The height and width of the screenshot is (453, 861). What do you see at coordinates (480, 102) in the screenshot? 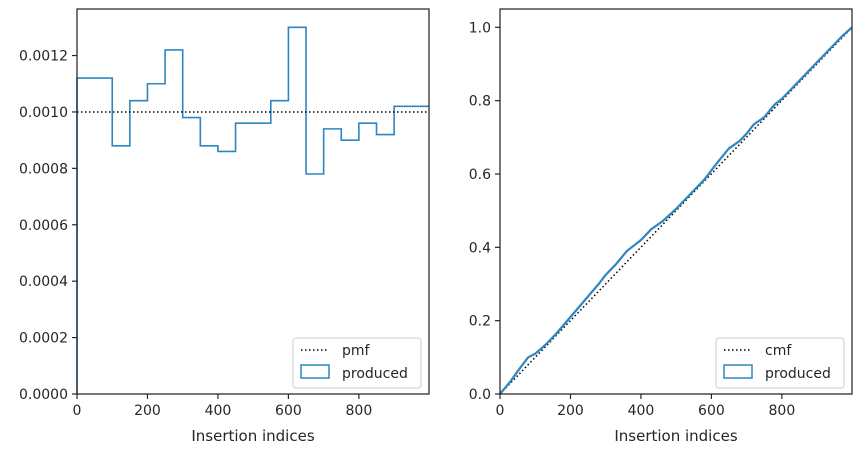
I see `cmf-ytick-label: 0.8` at bounding box center [480, 102].